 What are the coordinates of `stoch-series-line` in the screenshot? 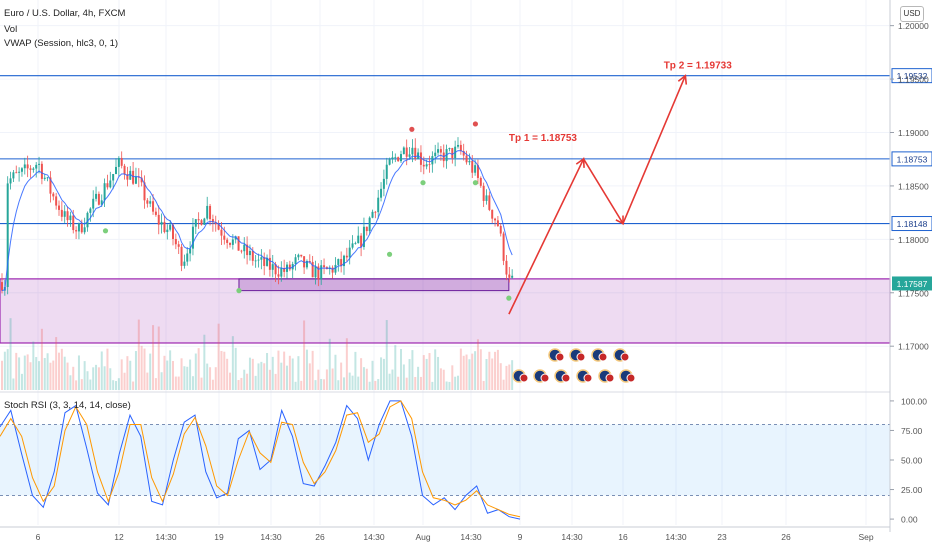 It's located at (260, 459).